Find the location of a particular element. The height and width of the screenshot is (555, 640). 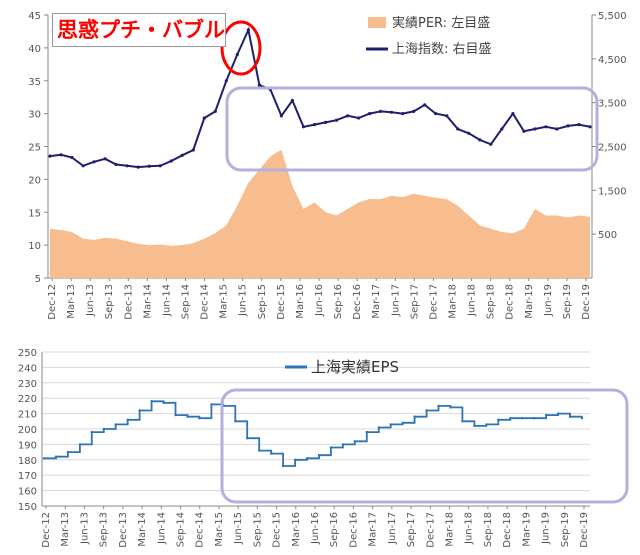

eps-line is located at coordinates (313, 433).